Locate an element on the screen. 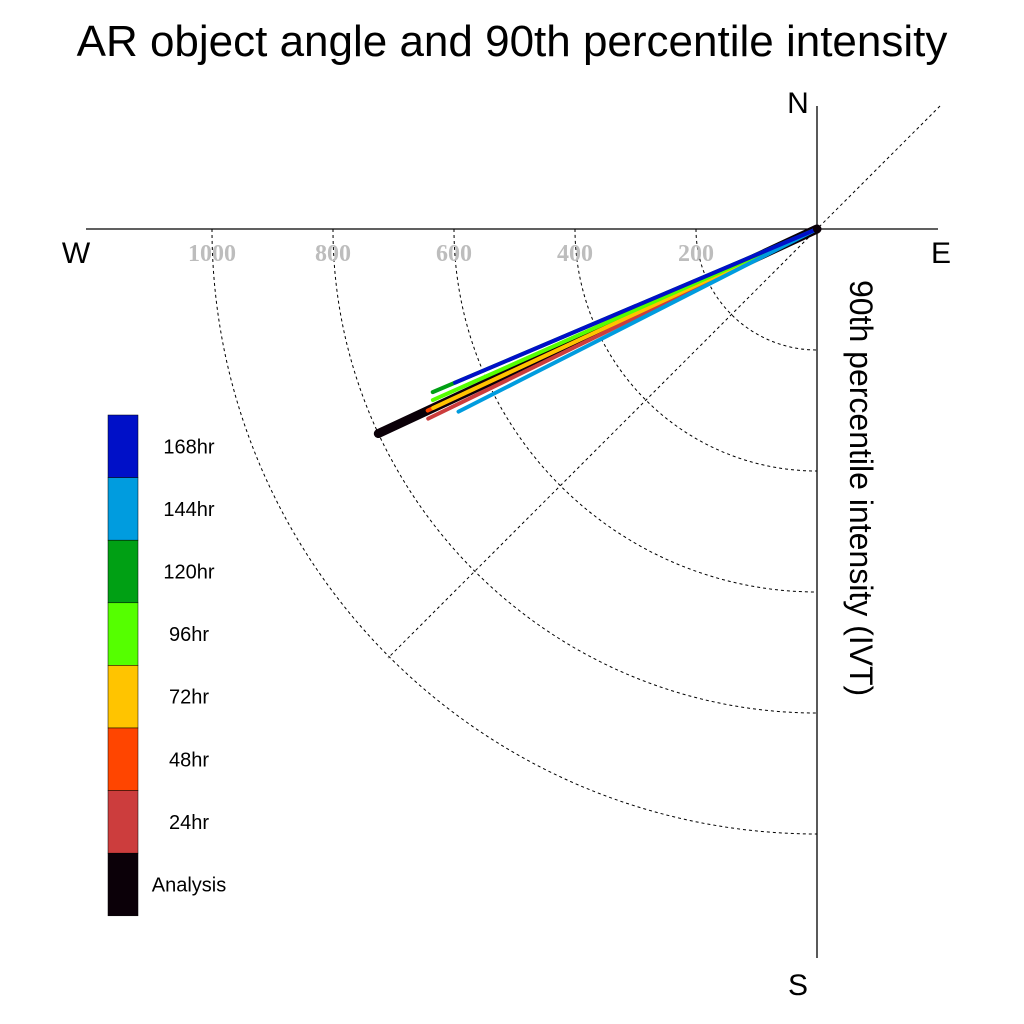 This screenshot has height=1024, width=1024. vector-144hr is located at coordinates (637, 320).